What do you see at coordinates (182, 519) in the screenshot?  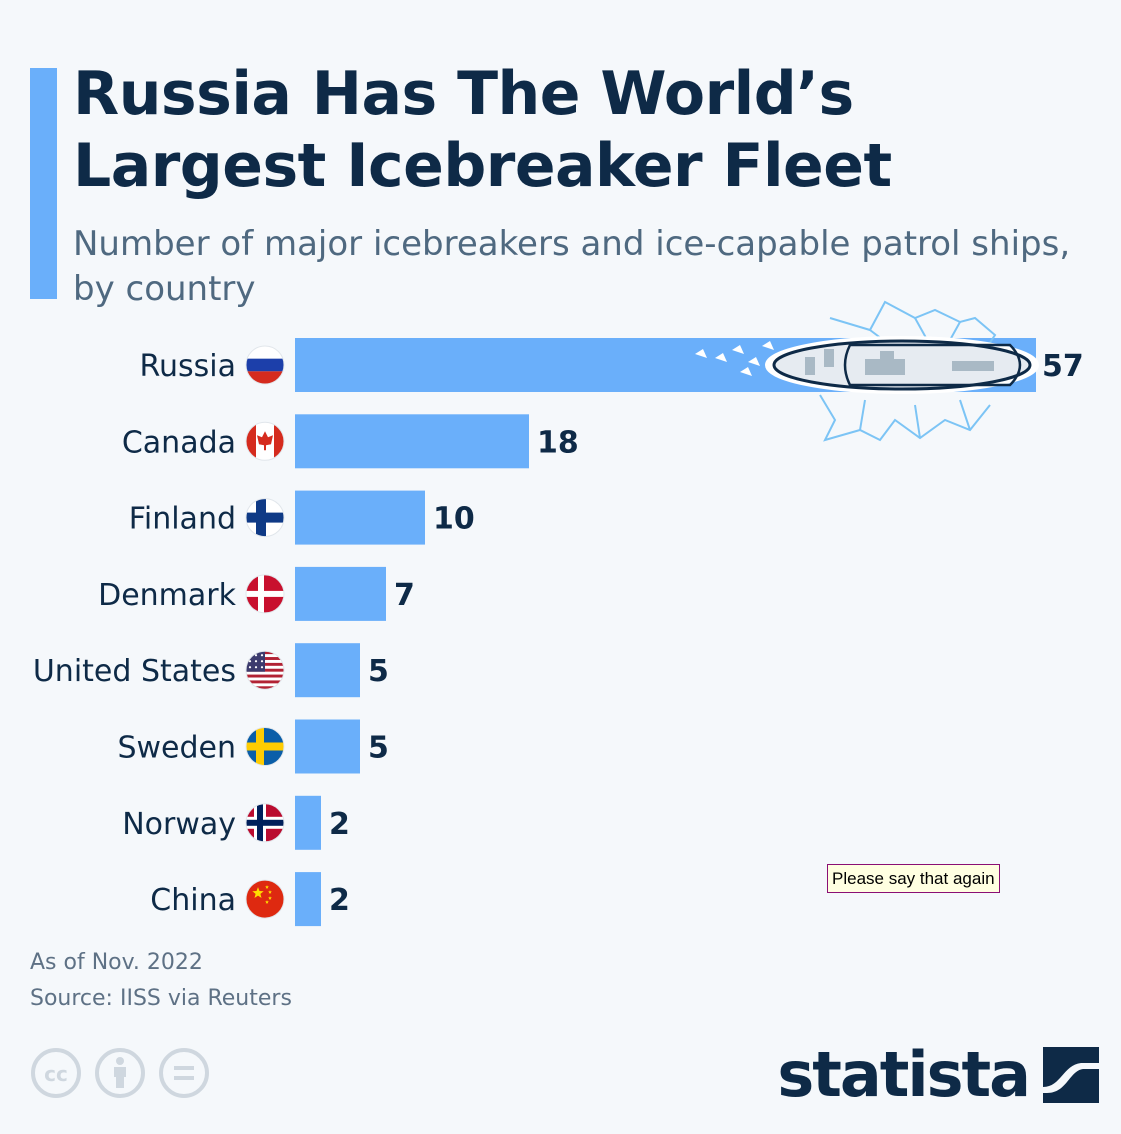 I see `category-label: Finland` at bounding box center [182, 519].